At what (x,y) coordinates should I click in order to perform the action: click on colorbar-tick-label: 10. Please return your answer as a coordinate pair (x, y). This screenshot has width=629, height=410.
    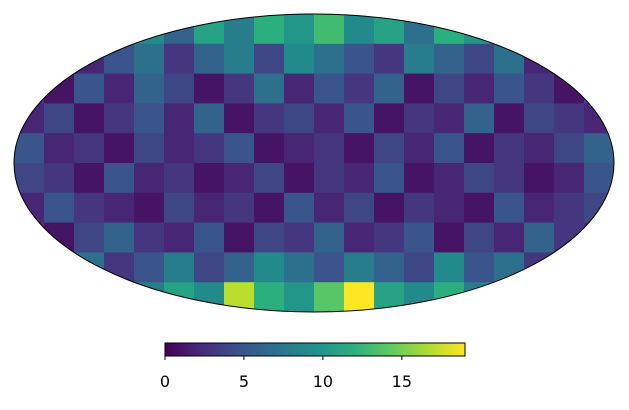
    Looking at the image, I should click on (323, 381).